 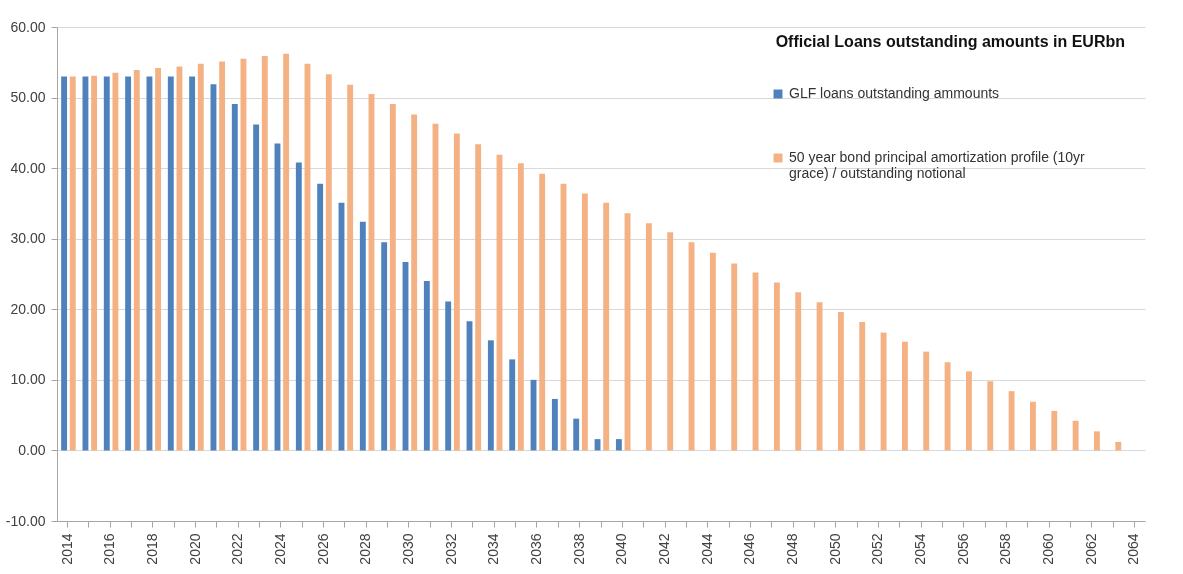 What do you see at coordinates (194, 549) in the screenshot?
I see `x-tick-label: 2020` at bounding box center [194, 549].